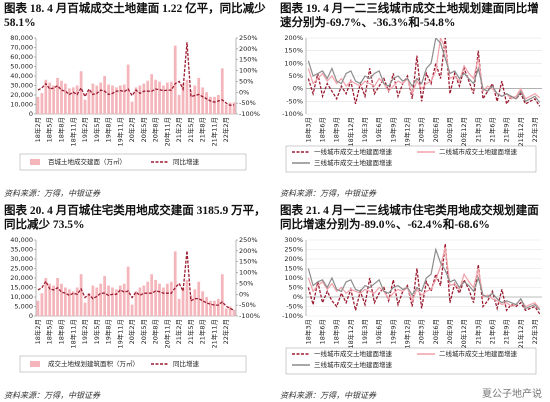  What do you see at coordinates (520, 334) in the screenshot?
I see `x-tick-label: 21年12月` at bounding box center [520, 334].